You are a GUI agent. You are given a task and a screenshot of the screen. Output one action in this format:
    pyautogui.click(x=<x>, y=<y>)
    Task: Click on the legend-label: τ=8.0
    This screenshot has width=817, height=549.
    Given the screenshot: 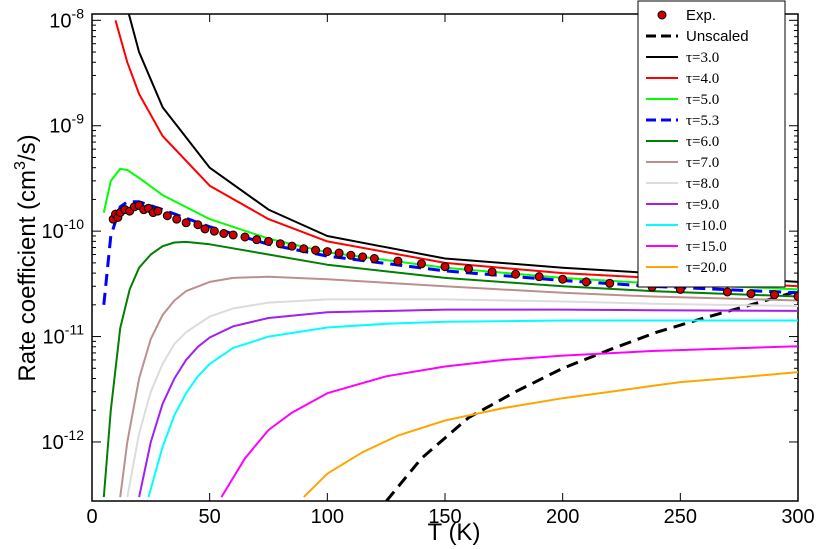 What is the action you would take?
    pyautogui.click(x=702, y=184)
    